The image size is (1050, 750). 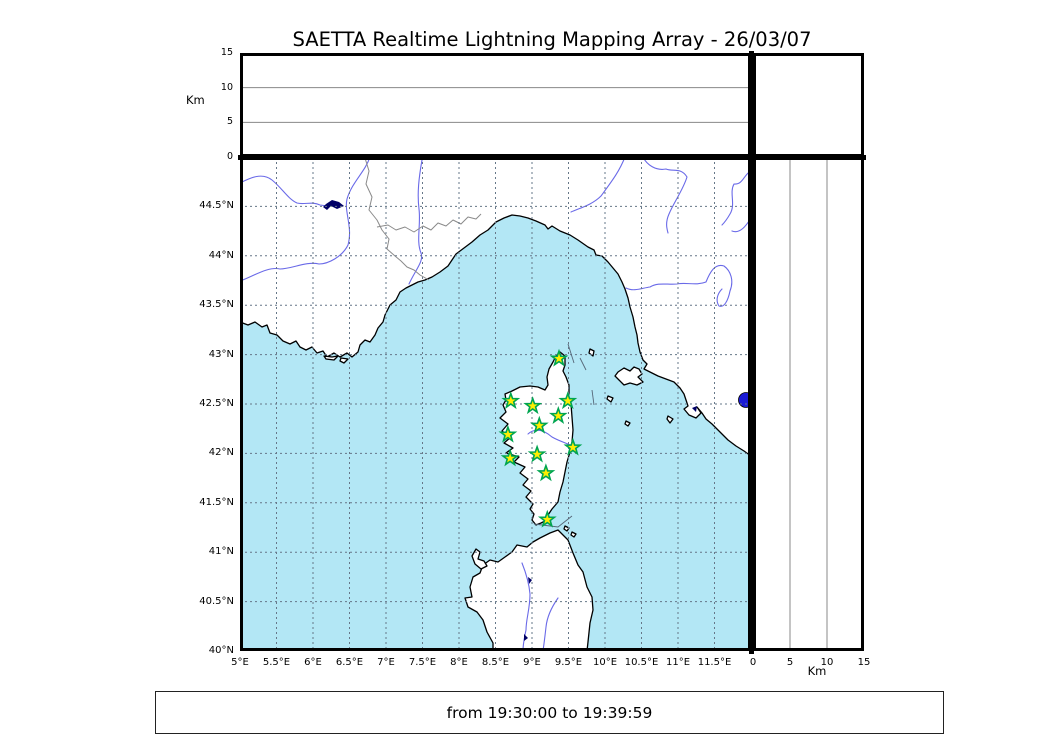 What do you see at coordinates (221, 354) in the screenshot?
I see `lat-tick-label: 43°N` at bounding box center [221, 354].